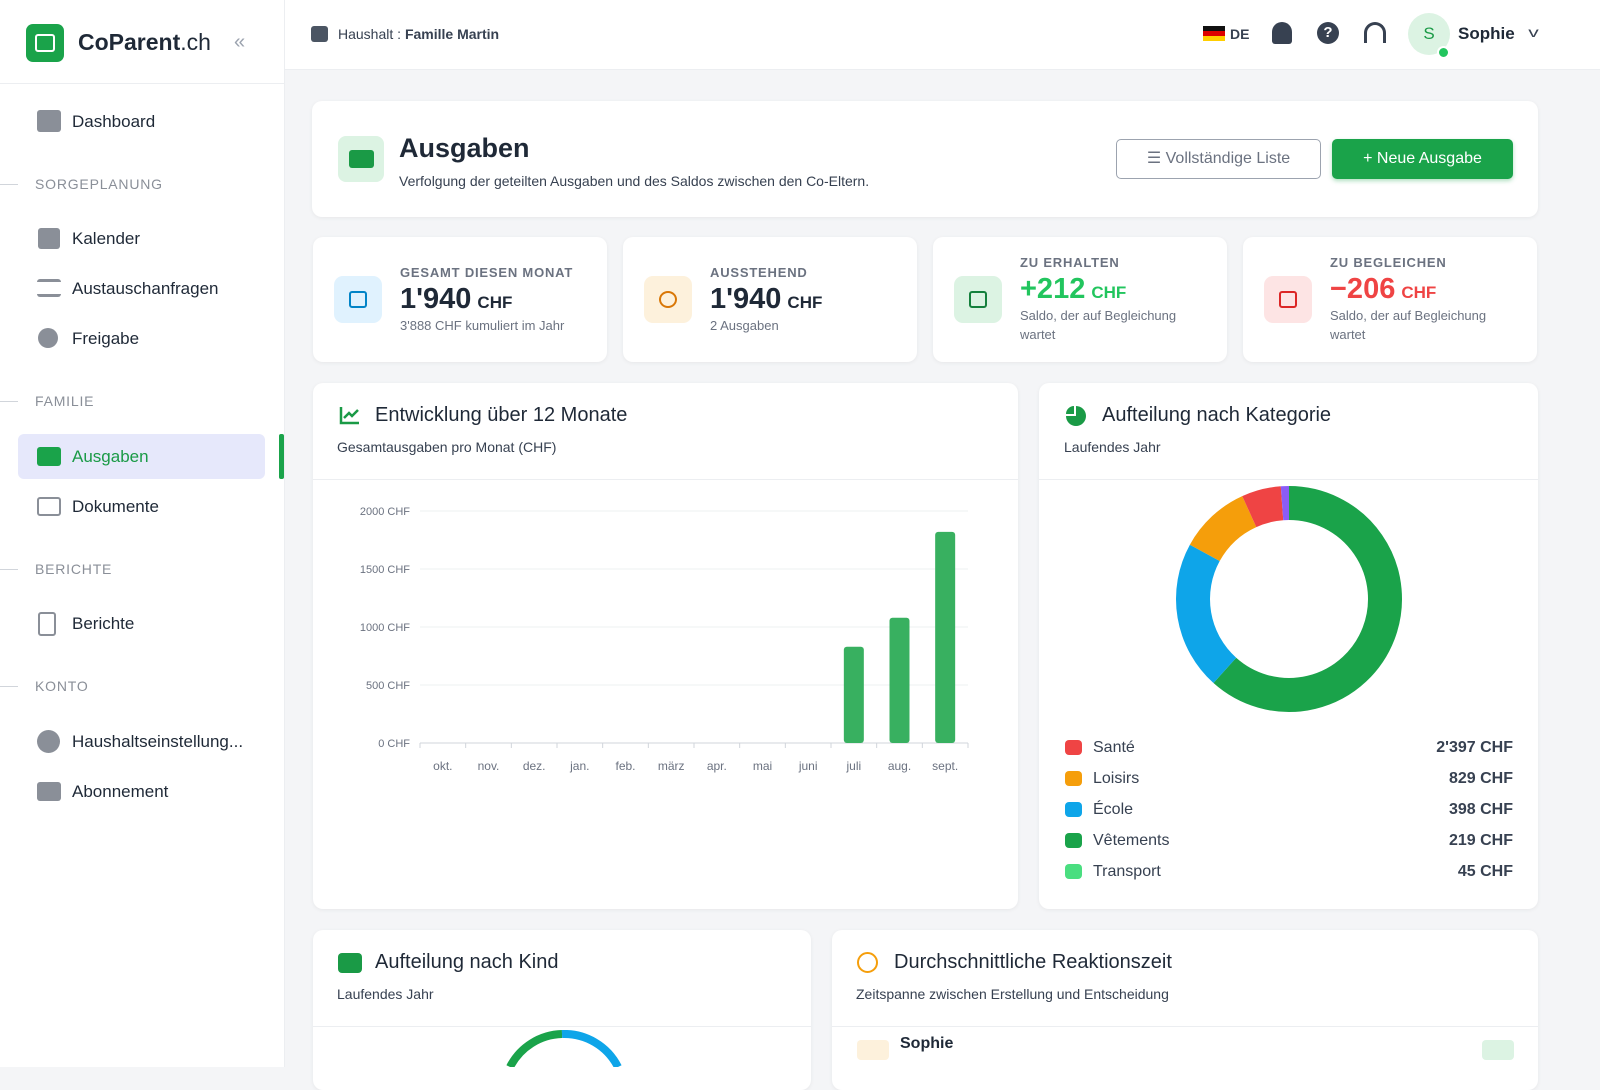 The image size is (1600, 1090). Describe the element at coordinates (106, 238) in the screenshot. I see `nav-item: Kalender` at that location.